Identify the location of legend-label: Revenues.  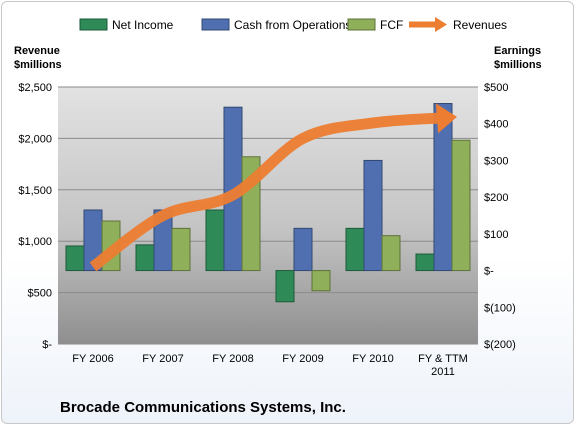
(480, 25).